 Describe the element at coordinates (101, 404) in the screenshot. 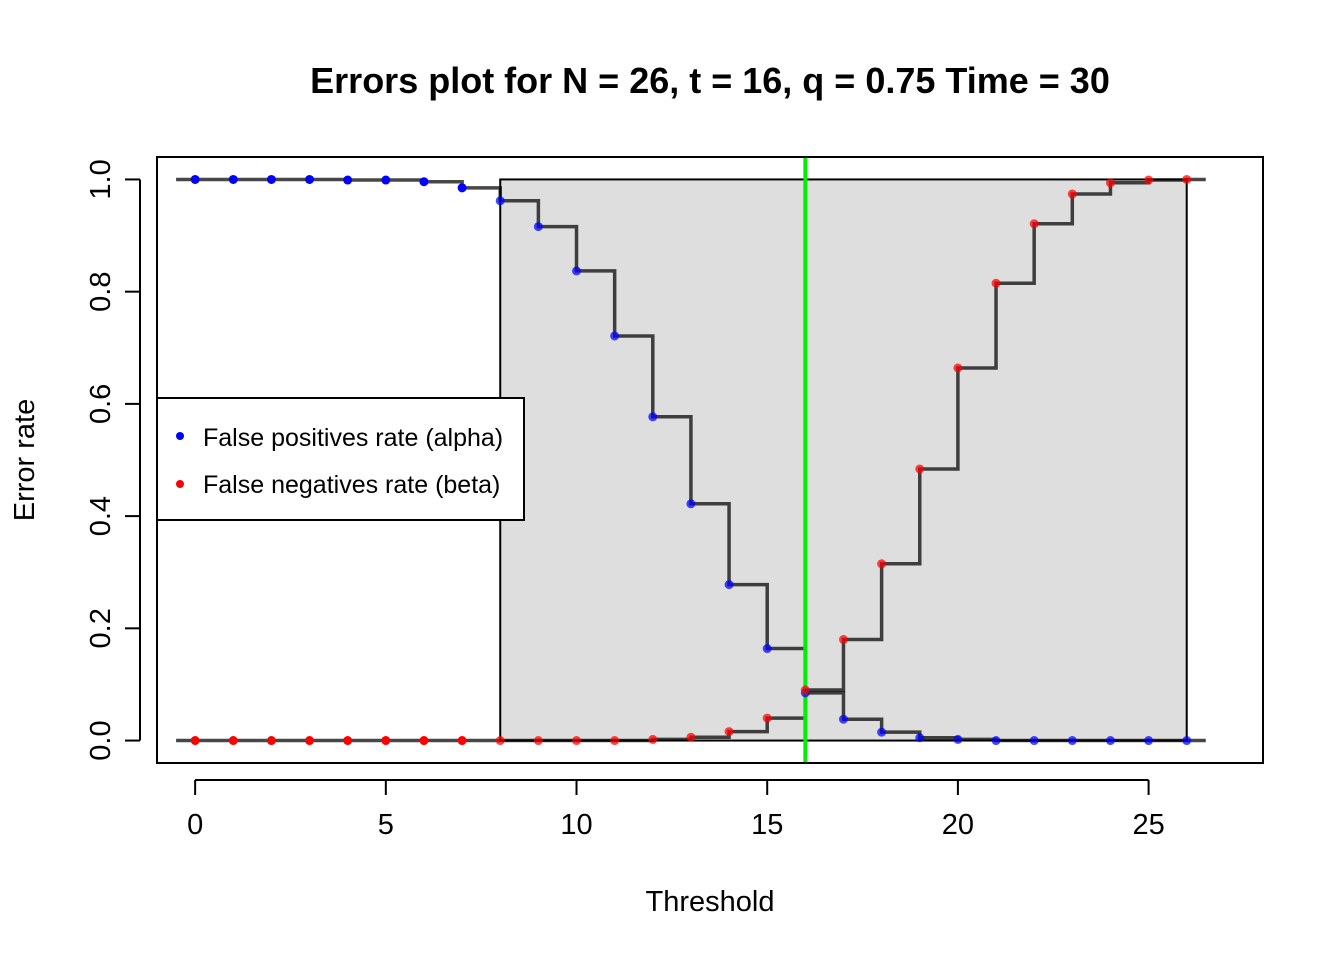

I see `y-tick-label-3: 0.6` at that location.